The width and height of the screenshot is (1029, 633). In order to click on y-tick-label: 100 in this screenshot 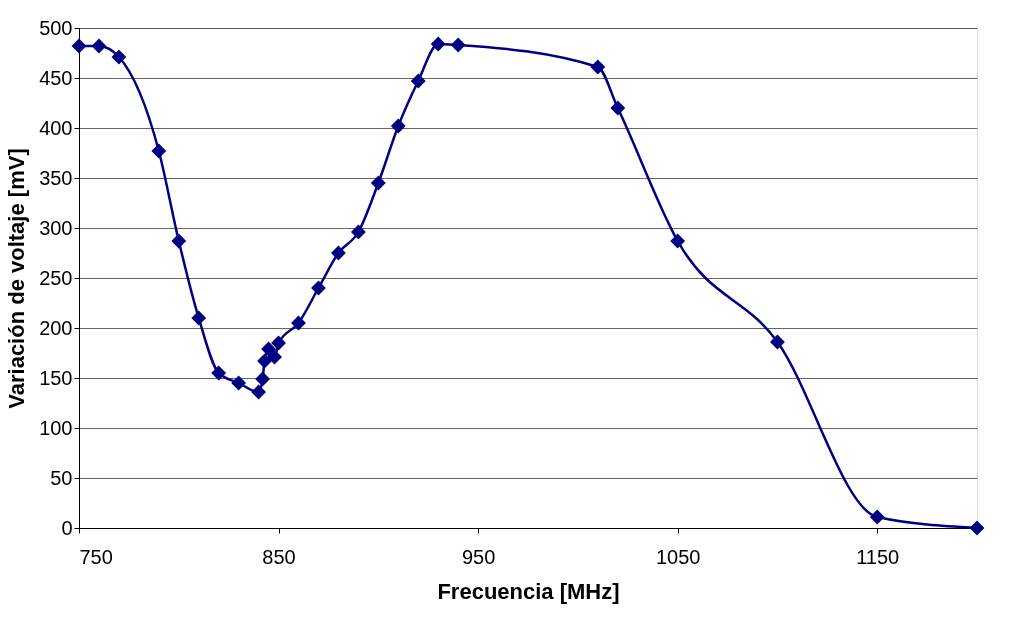, I will do `click(56, 427)`.